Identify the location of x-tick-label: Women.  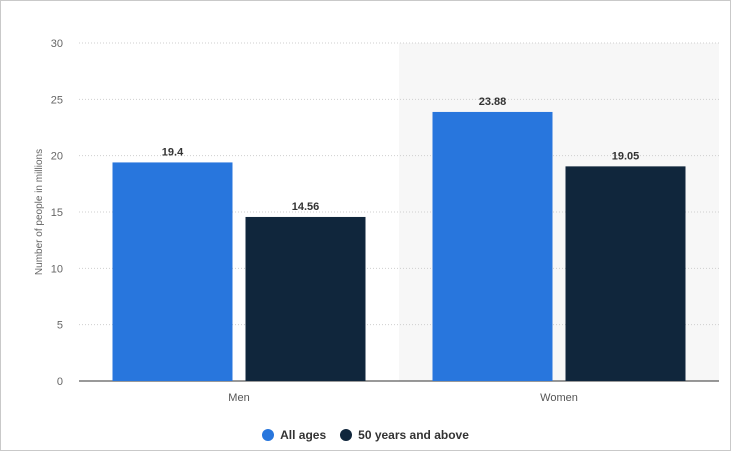
(559, 398).